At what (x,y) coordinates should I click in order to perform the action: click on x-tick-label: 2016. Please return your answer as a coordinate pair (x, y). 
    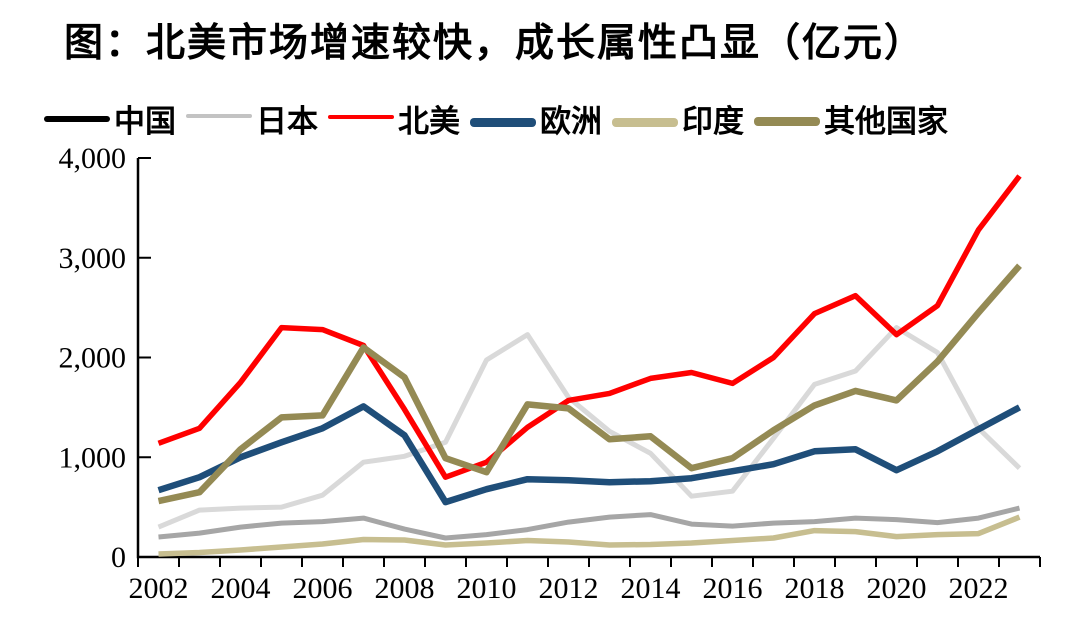
    Looking at the image, I should click on (733, 588).